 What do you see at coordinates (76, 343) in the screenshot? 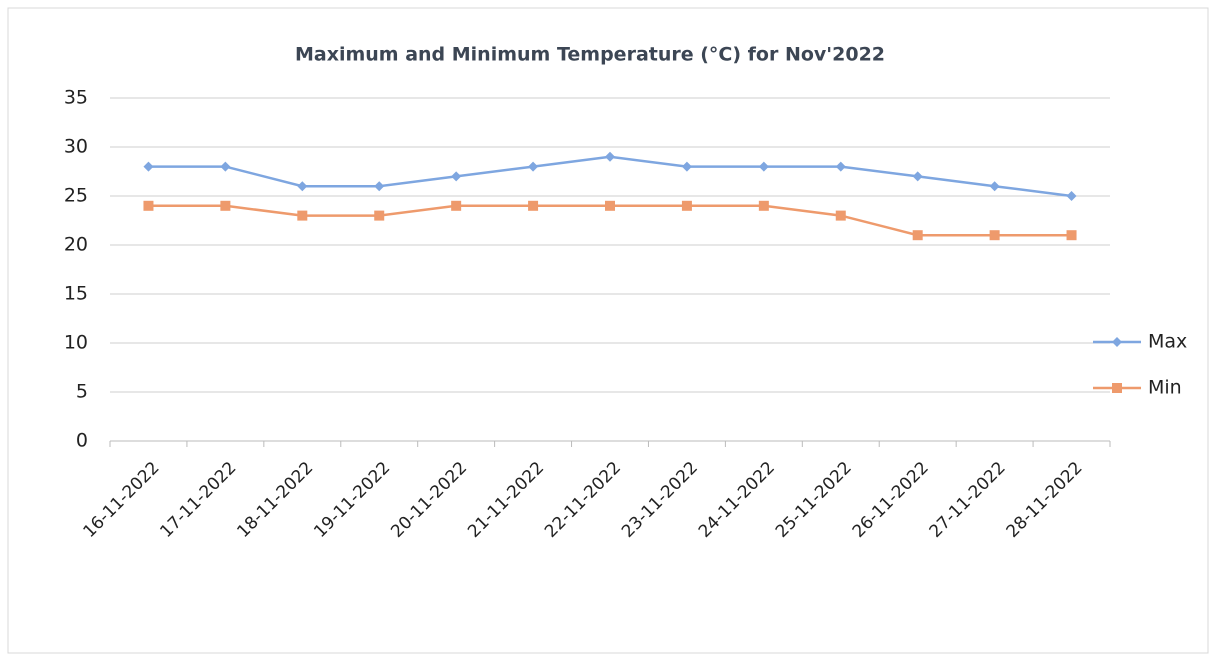
I see `y-tick-label: 10` at bounding box center [76, 343].